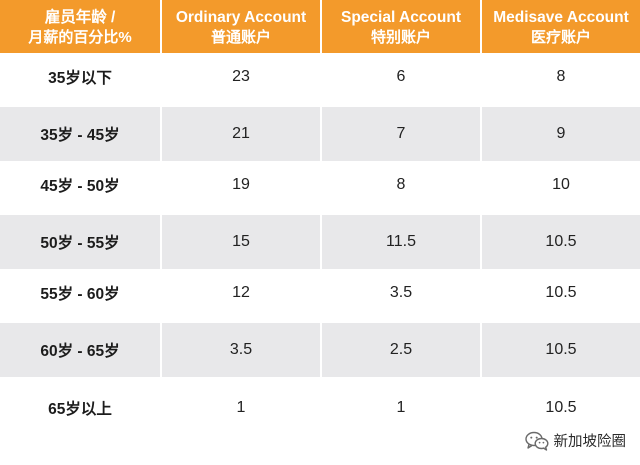 This screenshot has width=640, height=465. I want to click on oa-cell: 12, so click(241, 296).